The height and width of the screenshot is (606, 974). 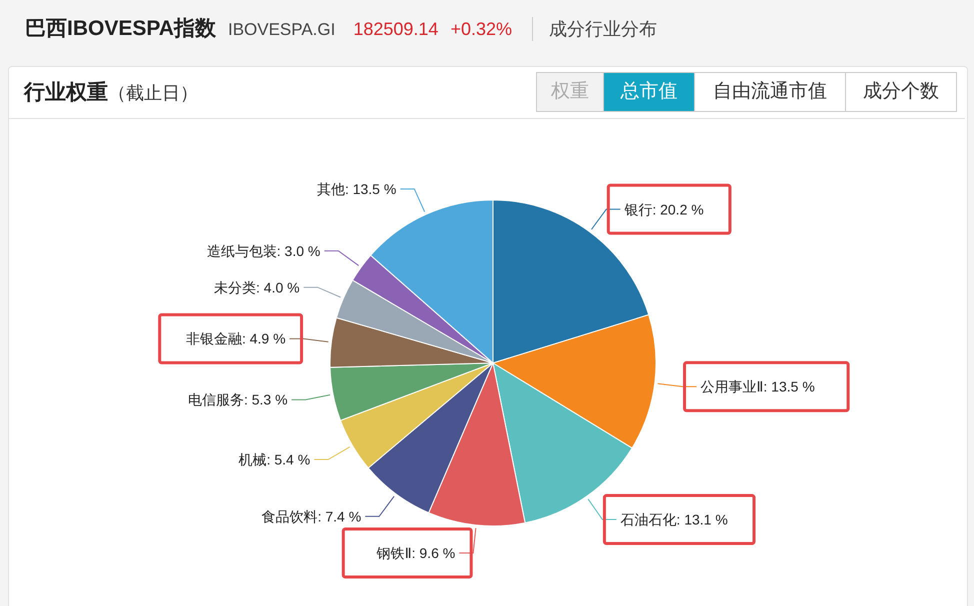 I want to click on chart-title: 行业权重, so click(x=66, y=92).